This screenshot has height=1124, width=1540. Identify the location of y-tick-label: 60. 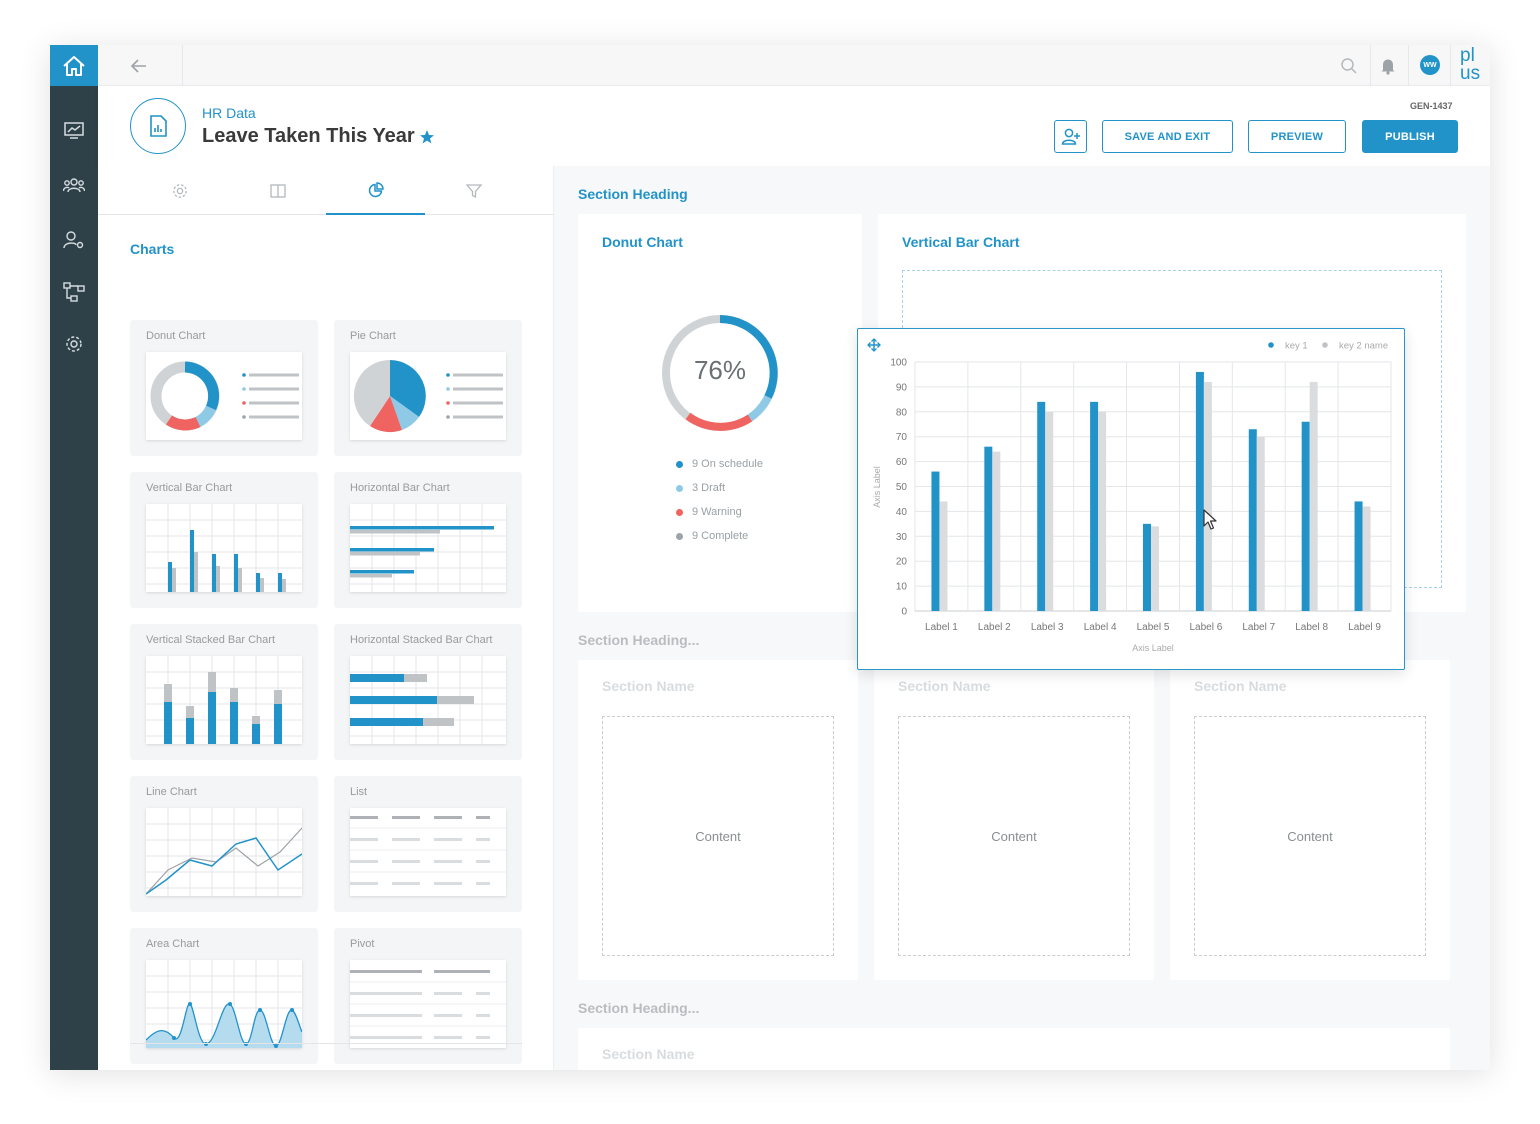
(902, 462).